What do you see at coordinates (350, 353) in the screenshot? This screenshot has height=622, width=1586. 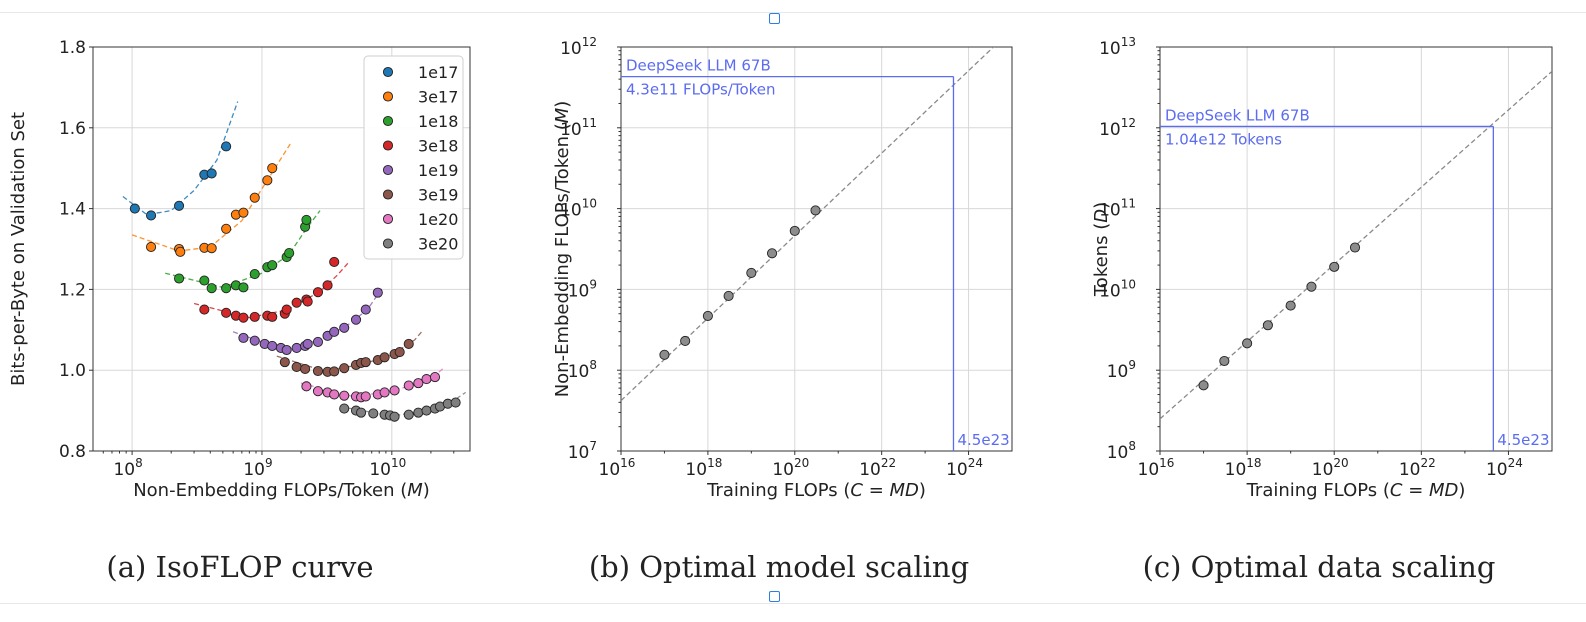 I see `series-3e19` at bounding box center [350, 353].